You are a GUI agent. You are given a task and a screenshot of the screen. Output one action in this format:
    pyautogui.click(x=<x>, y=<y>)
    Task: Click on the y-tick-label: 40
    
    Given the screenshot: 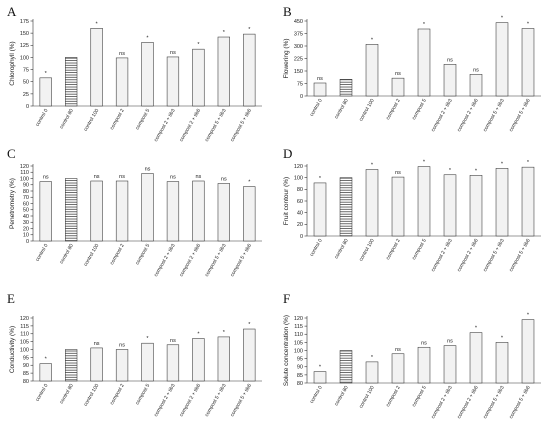 What is the action you would take?
    pyautogui.click(x=26, y=217)
    